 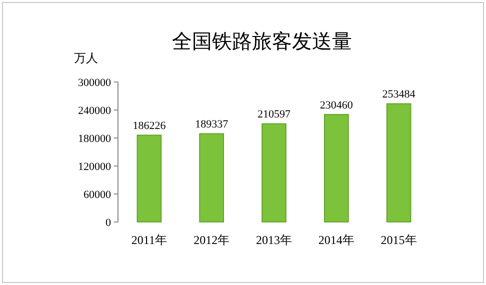 I want to click on y-axis-title: 万人, so click(x=86, y=58).